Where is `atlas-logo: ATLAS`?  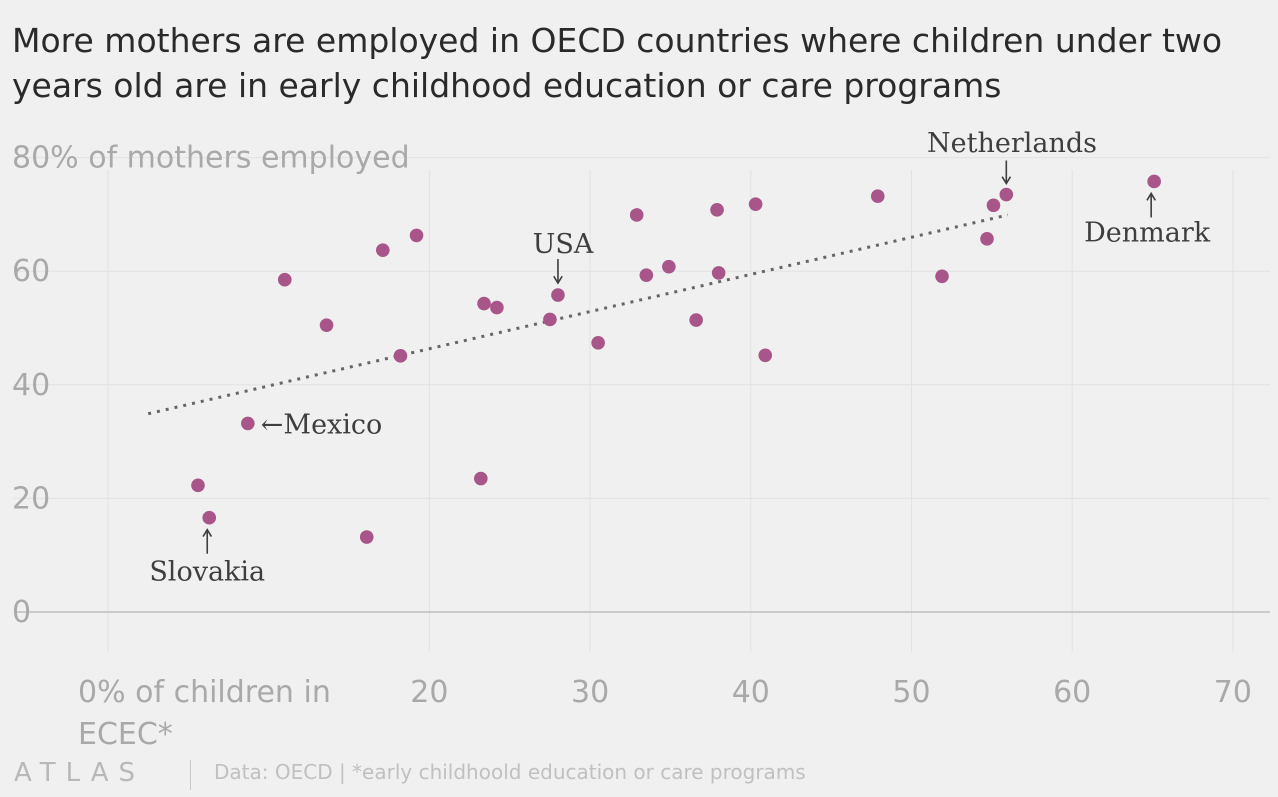
atlas-logo: ATLAS is located at coordinates (80, 773).